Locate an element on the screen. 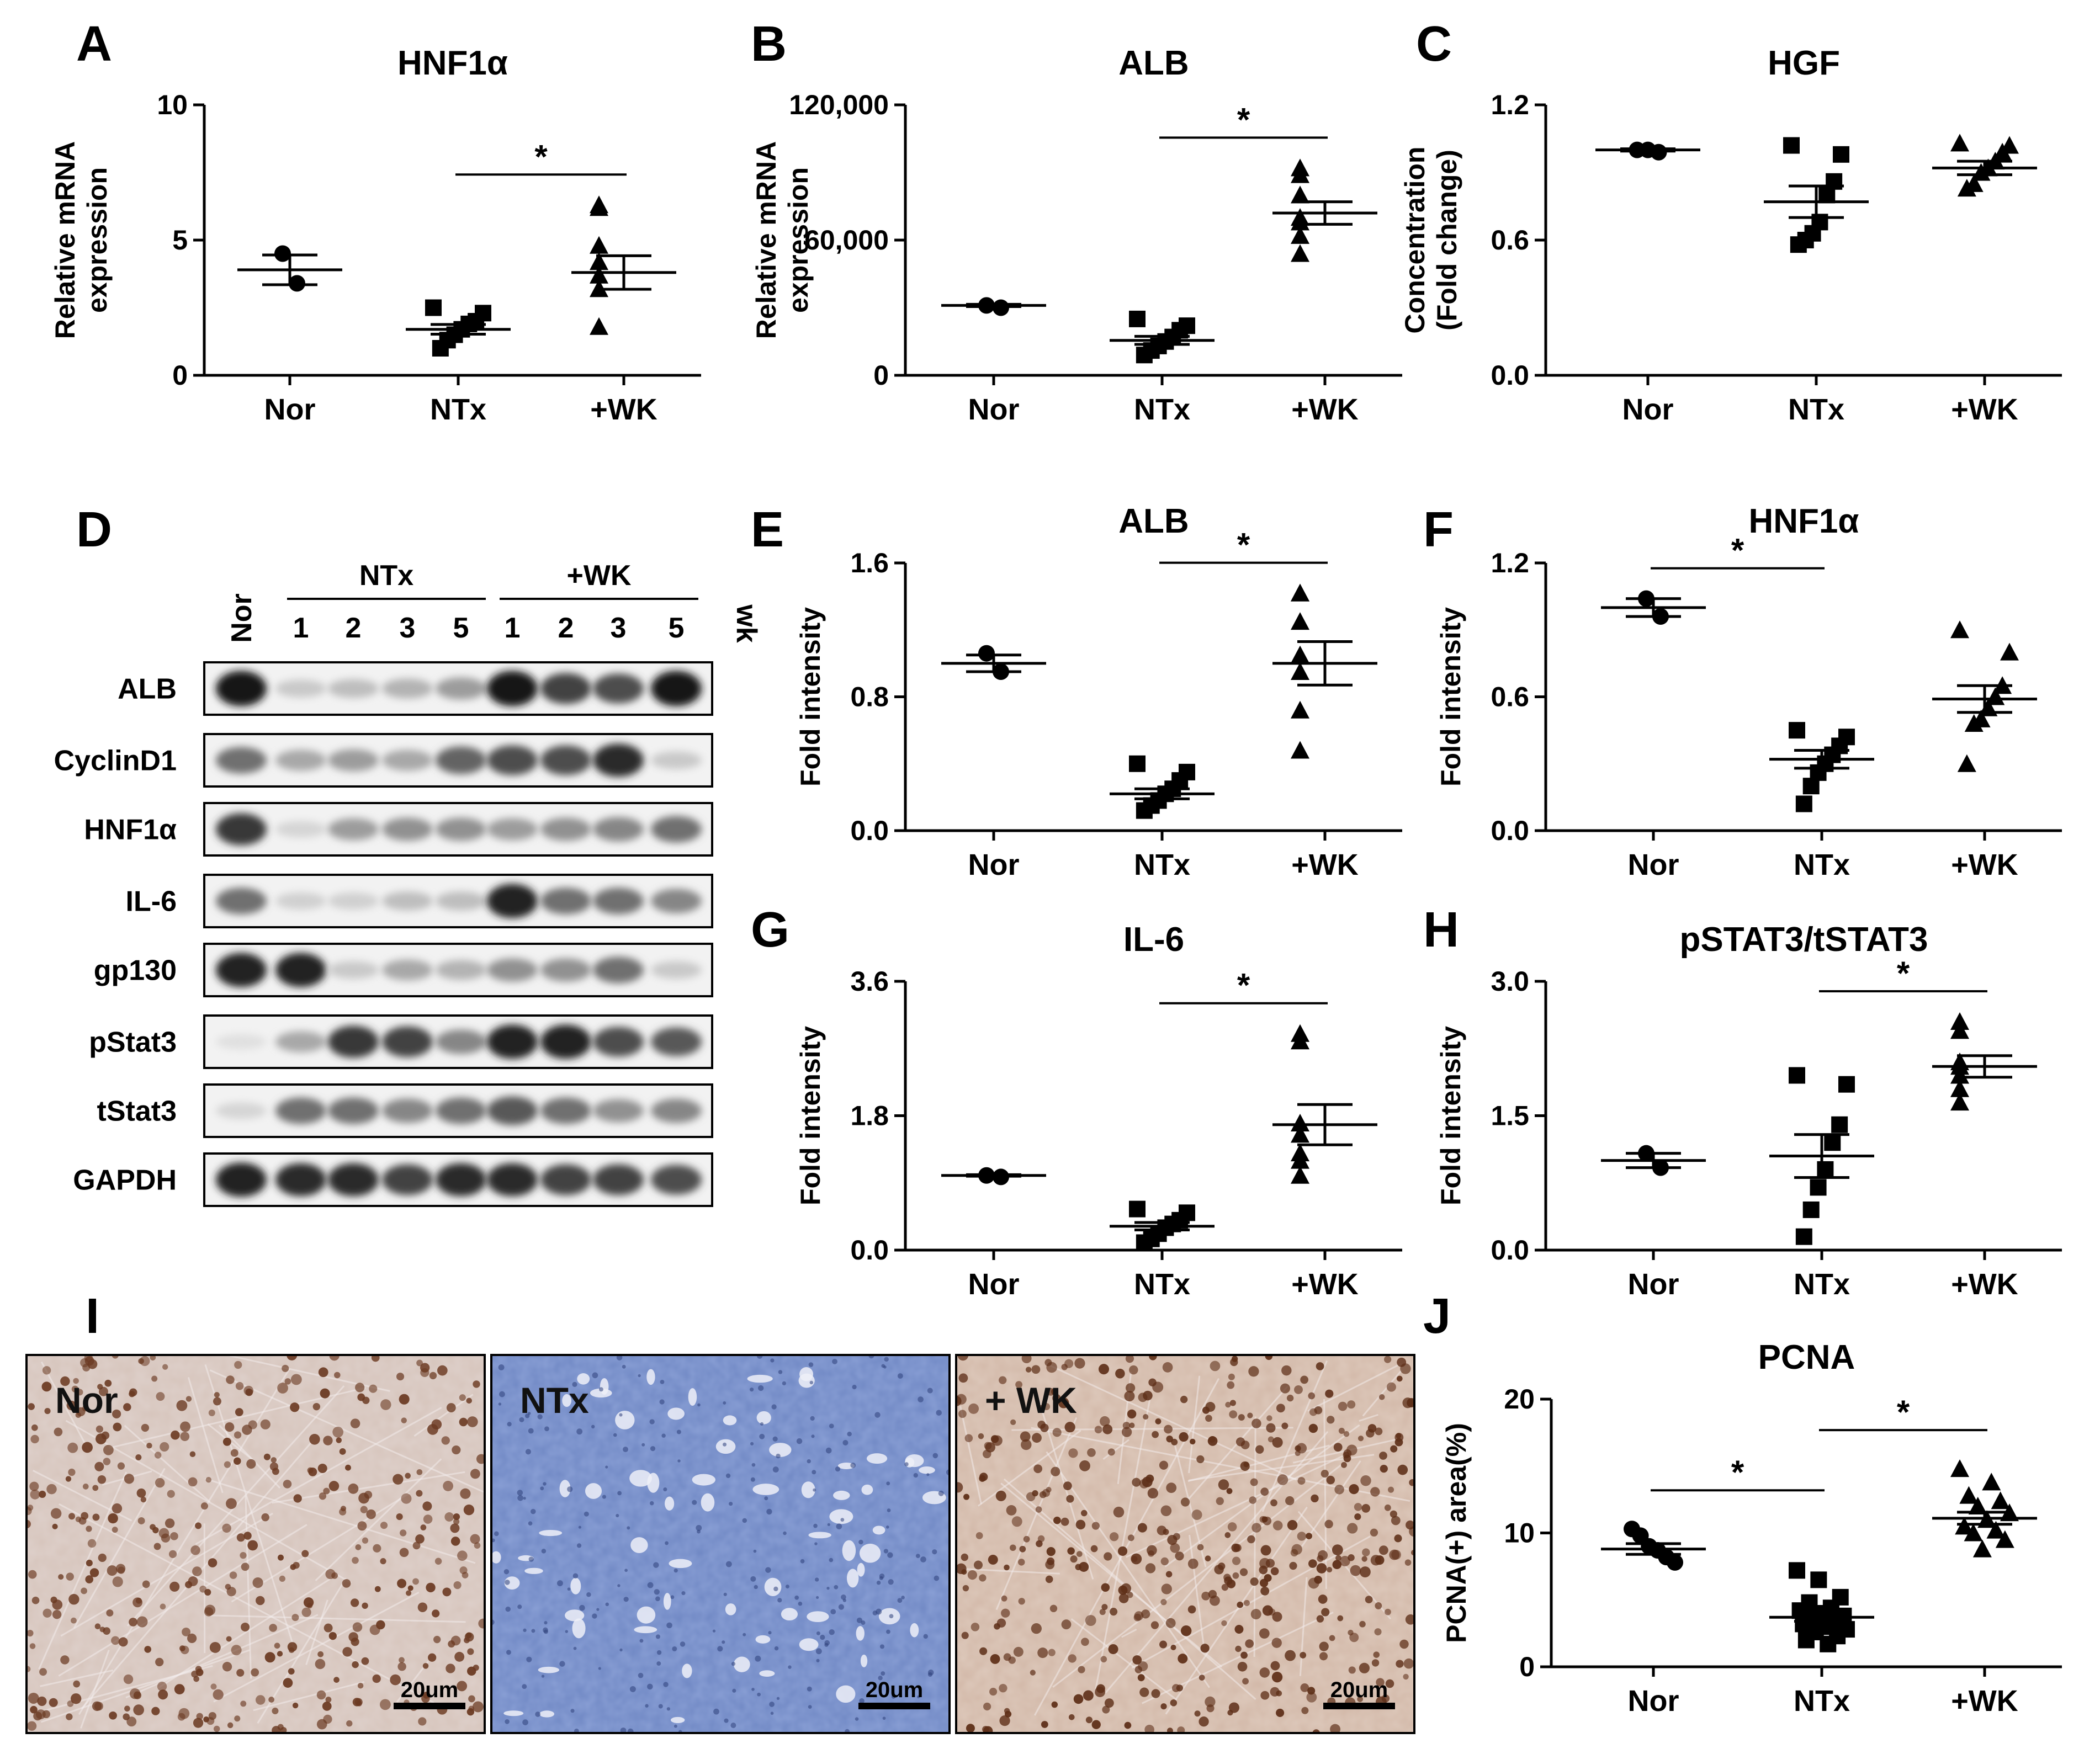 The image size is (2100, 1754). sinusoid is located at coordinates (145, 1686).